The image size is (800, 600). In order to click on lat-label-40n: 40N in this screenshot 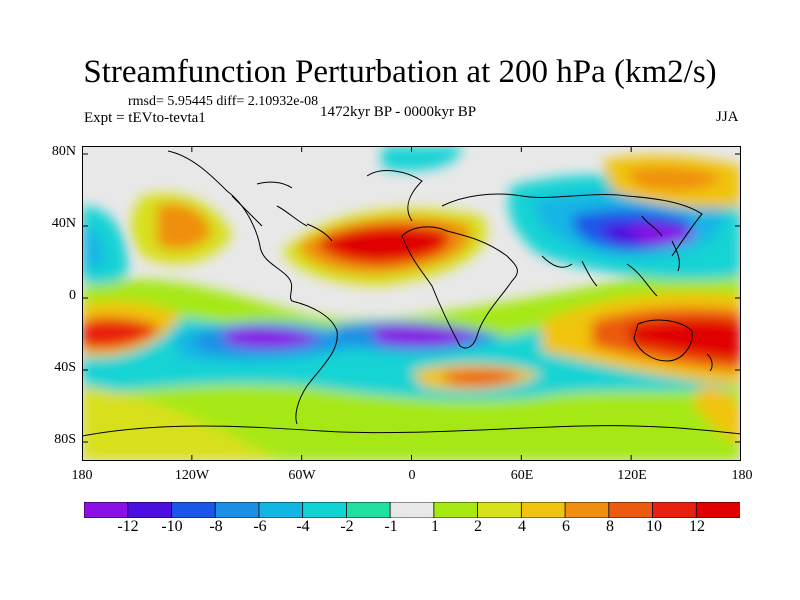, I will do `click(63, 223)`.